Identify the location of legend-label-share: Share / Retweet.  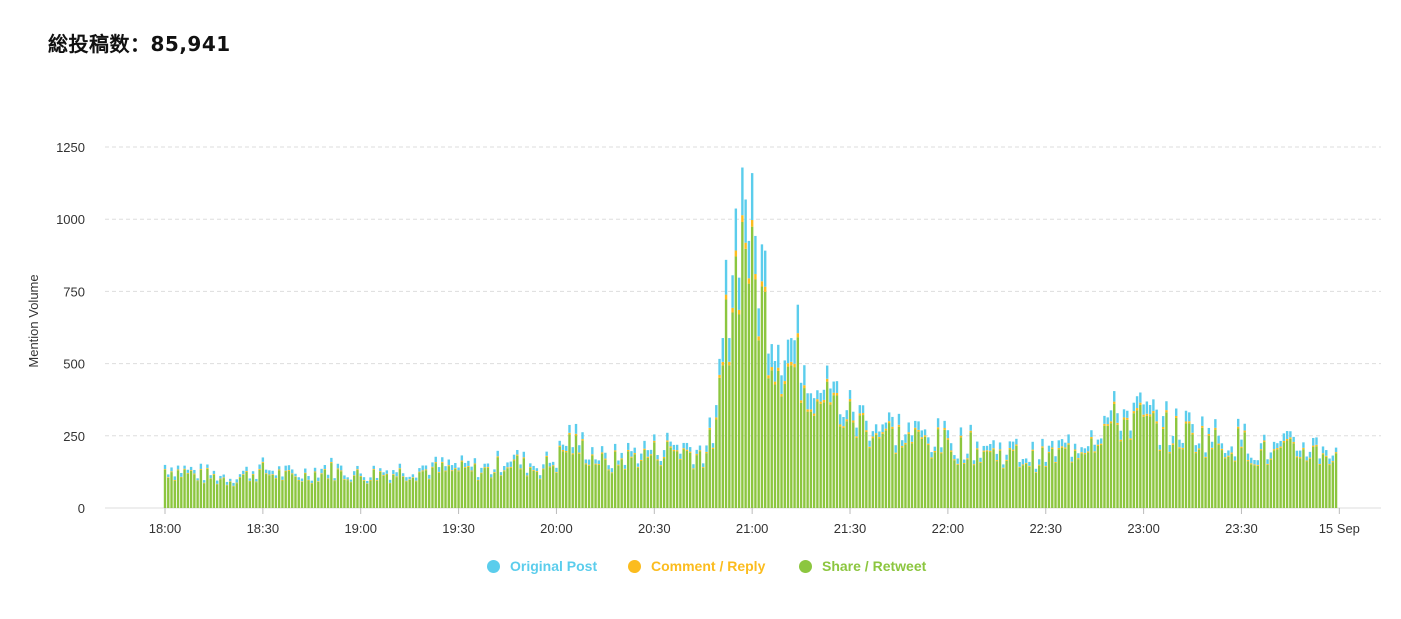
(874, 566).